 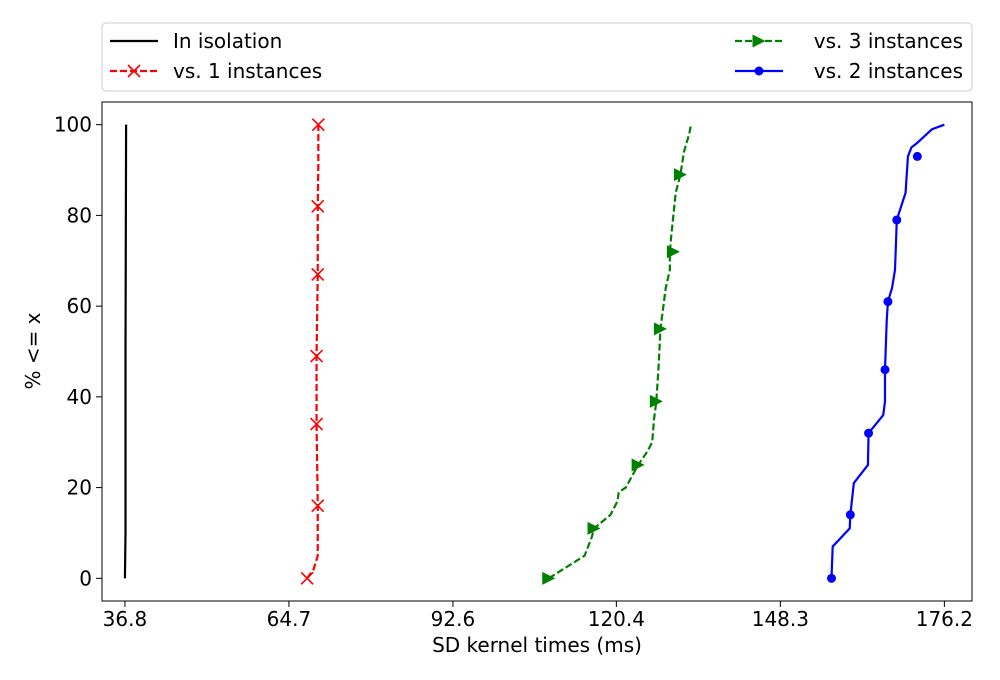 What do you see at coordinates (888, 71) in the screenshot?
I see `legend-label: vs. 2 instances` at bounding box center [888, 71].